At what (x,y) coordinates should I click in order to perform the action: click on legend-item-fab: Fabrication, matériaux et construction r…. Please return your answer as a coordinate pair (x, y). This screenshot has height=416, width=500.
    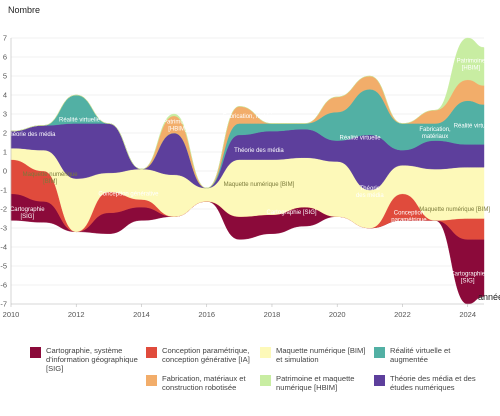
    Looking at the image, I should click on (196, 383).